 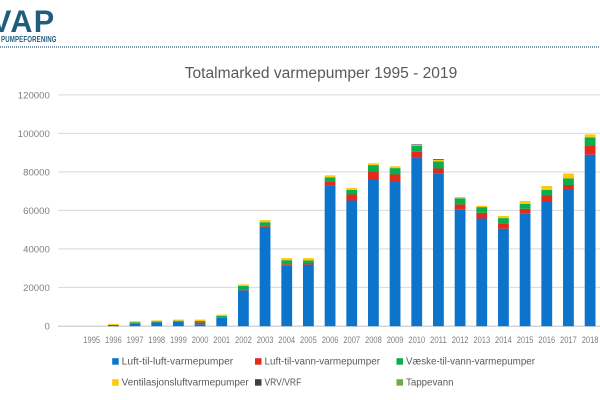 What do you see at coordinates (590, 340) in the screenshot?
I see `svg-text: 2018` at bounding box center [590, 340].